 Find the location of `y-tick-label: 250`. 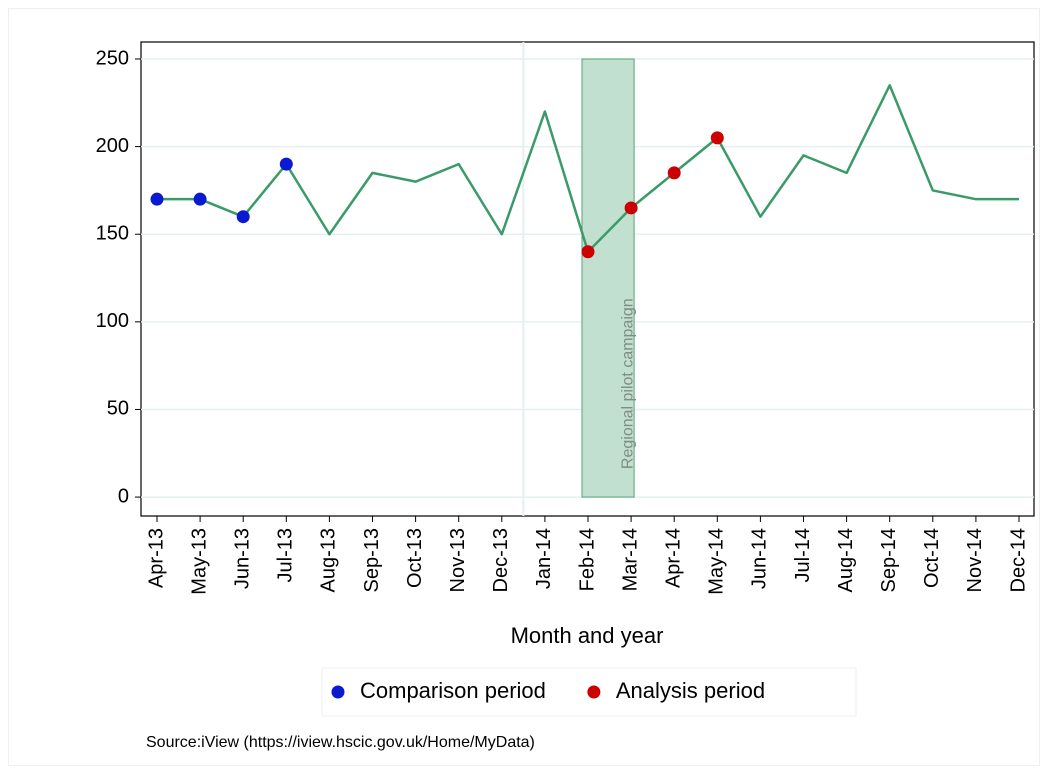

y-tick-label: 250 is located at coordinates (112, 58).